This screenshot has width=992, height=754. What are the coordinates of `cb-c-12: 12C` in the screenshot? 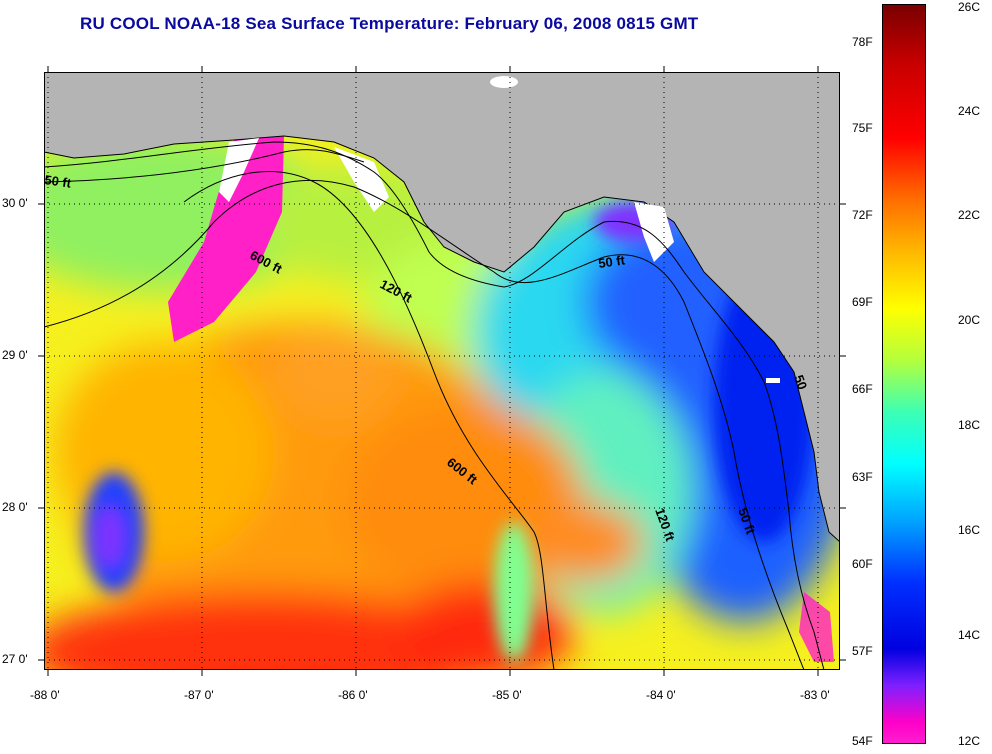 It's located at (969, 741).